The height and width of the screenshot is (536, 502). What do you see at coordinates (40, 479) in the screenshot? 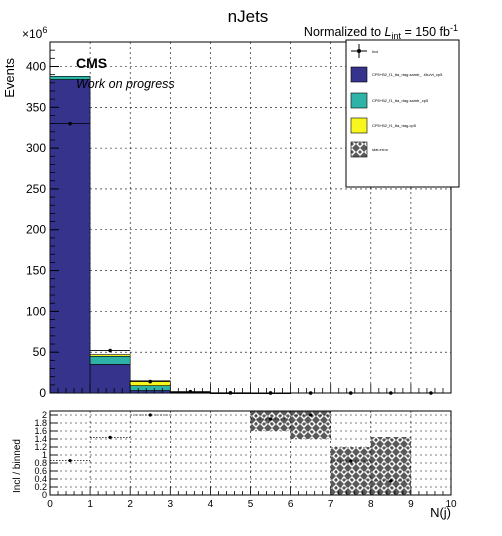
I see `ratio-y-tick-label: 0.4` at bounding box center [40, 479].